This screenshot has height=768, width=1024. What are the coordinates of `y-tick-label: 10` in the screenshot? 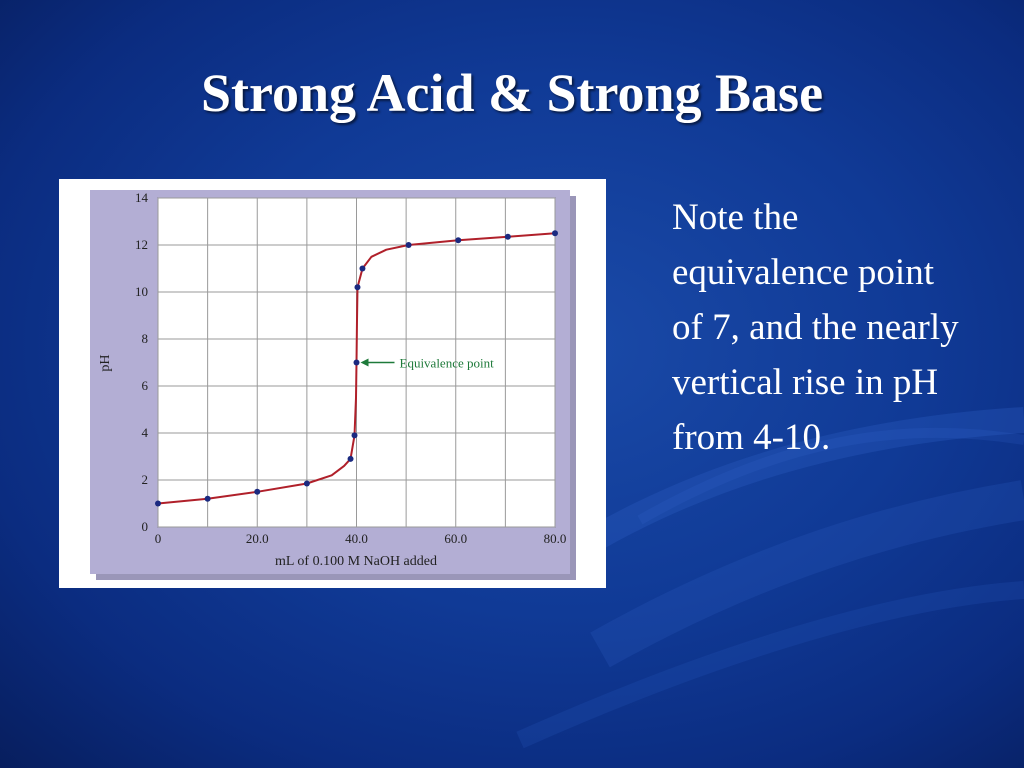 It's located at (141, 291).